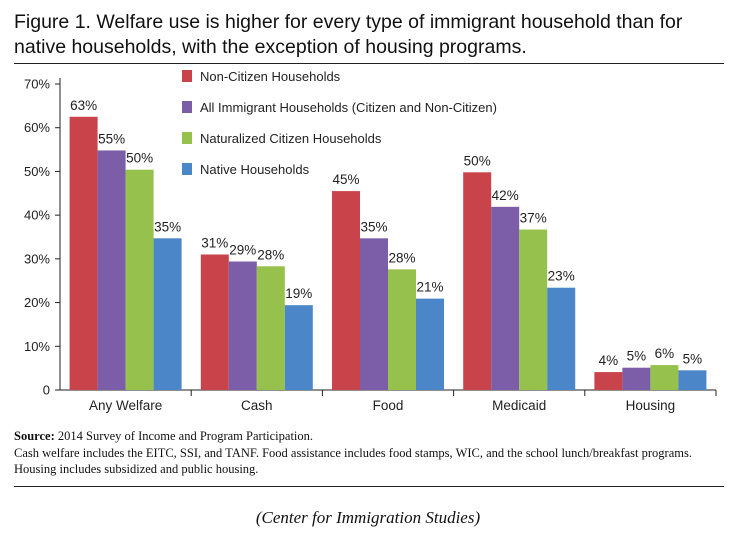 Image resolution: width=736 pixels, height=541 pixels. I want to click on y-tick-label: 20%, so click(37, 302).